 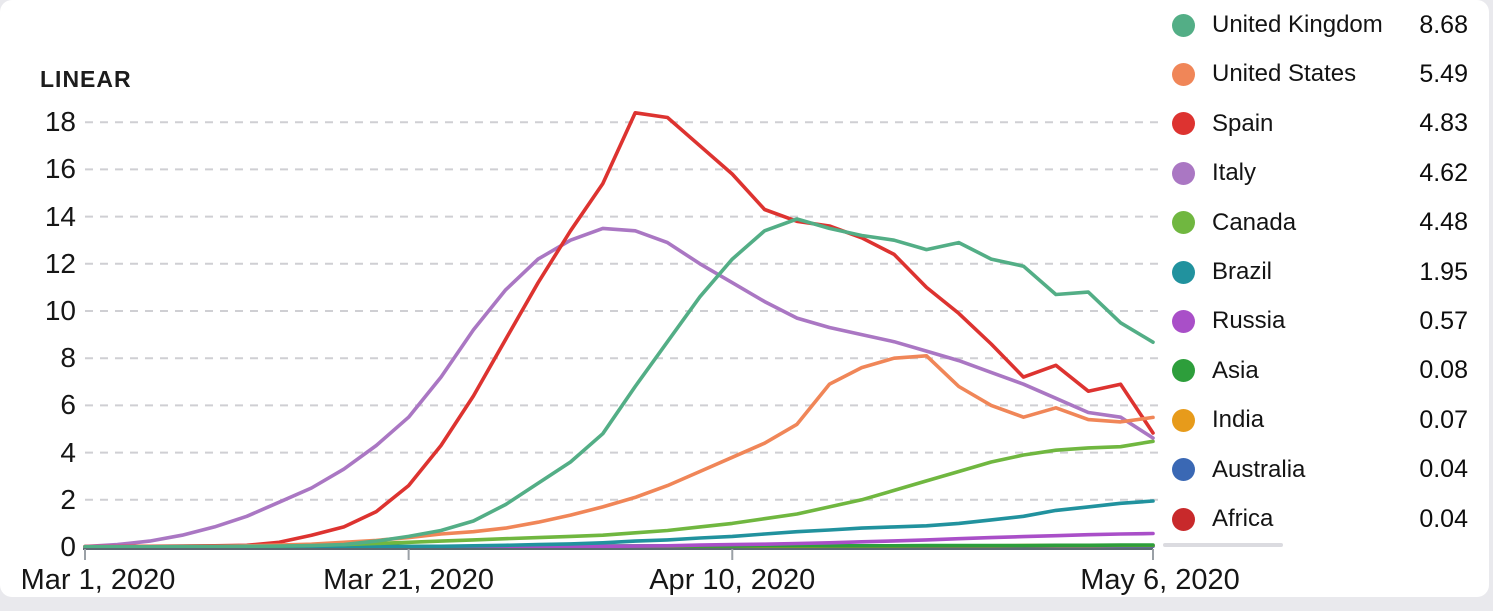 I want to click on legend-country-name: Brazil, so click(x=1242, y=271).